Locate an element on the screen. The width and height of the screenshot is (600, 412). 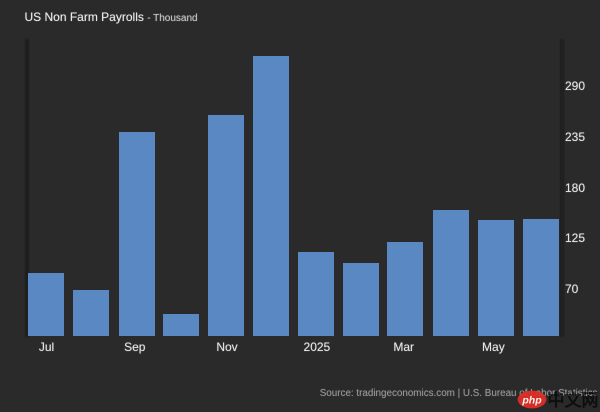
svg-text: 中文网 is located at coordinates (573, 400).